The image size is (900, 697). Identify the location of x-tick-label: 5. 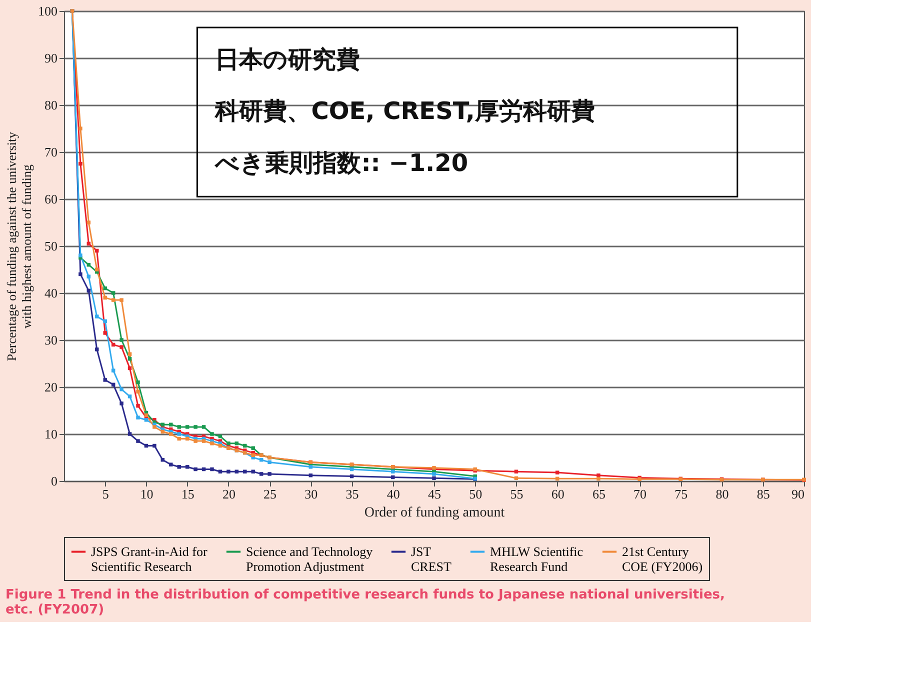
(105, 494).